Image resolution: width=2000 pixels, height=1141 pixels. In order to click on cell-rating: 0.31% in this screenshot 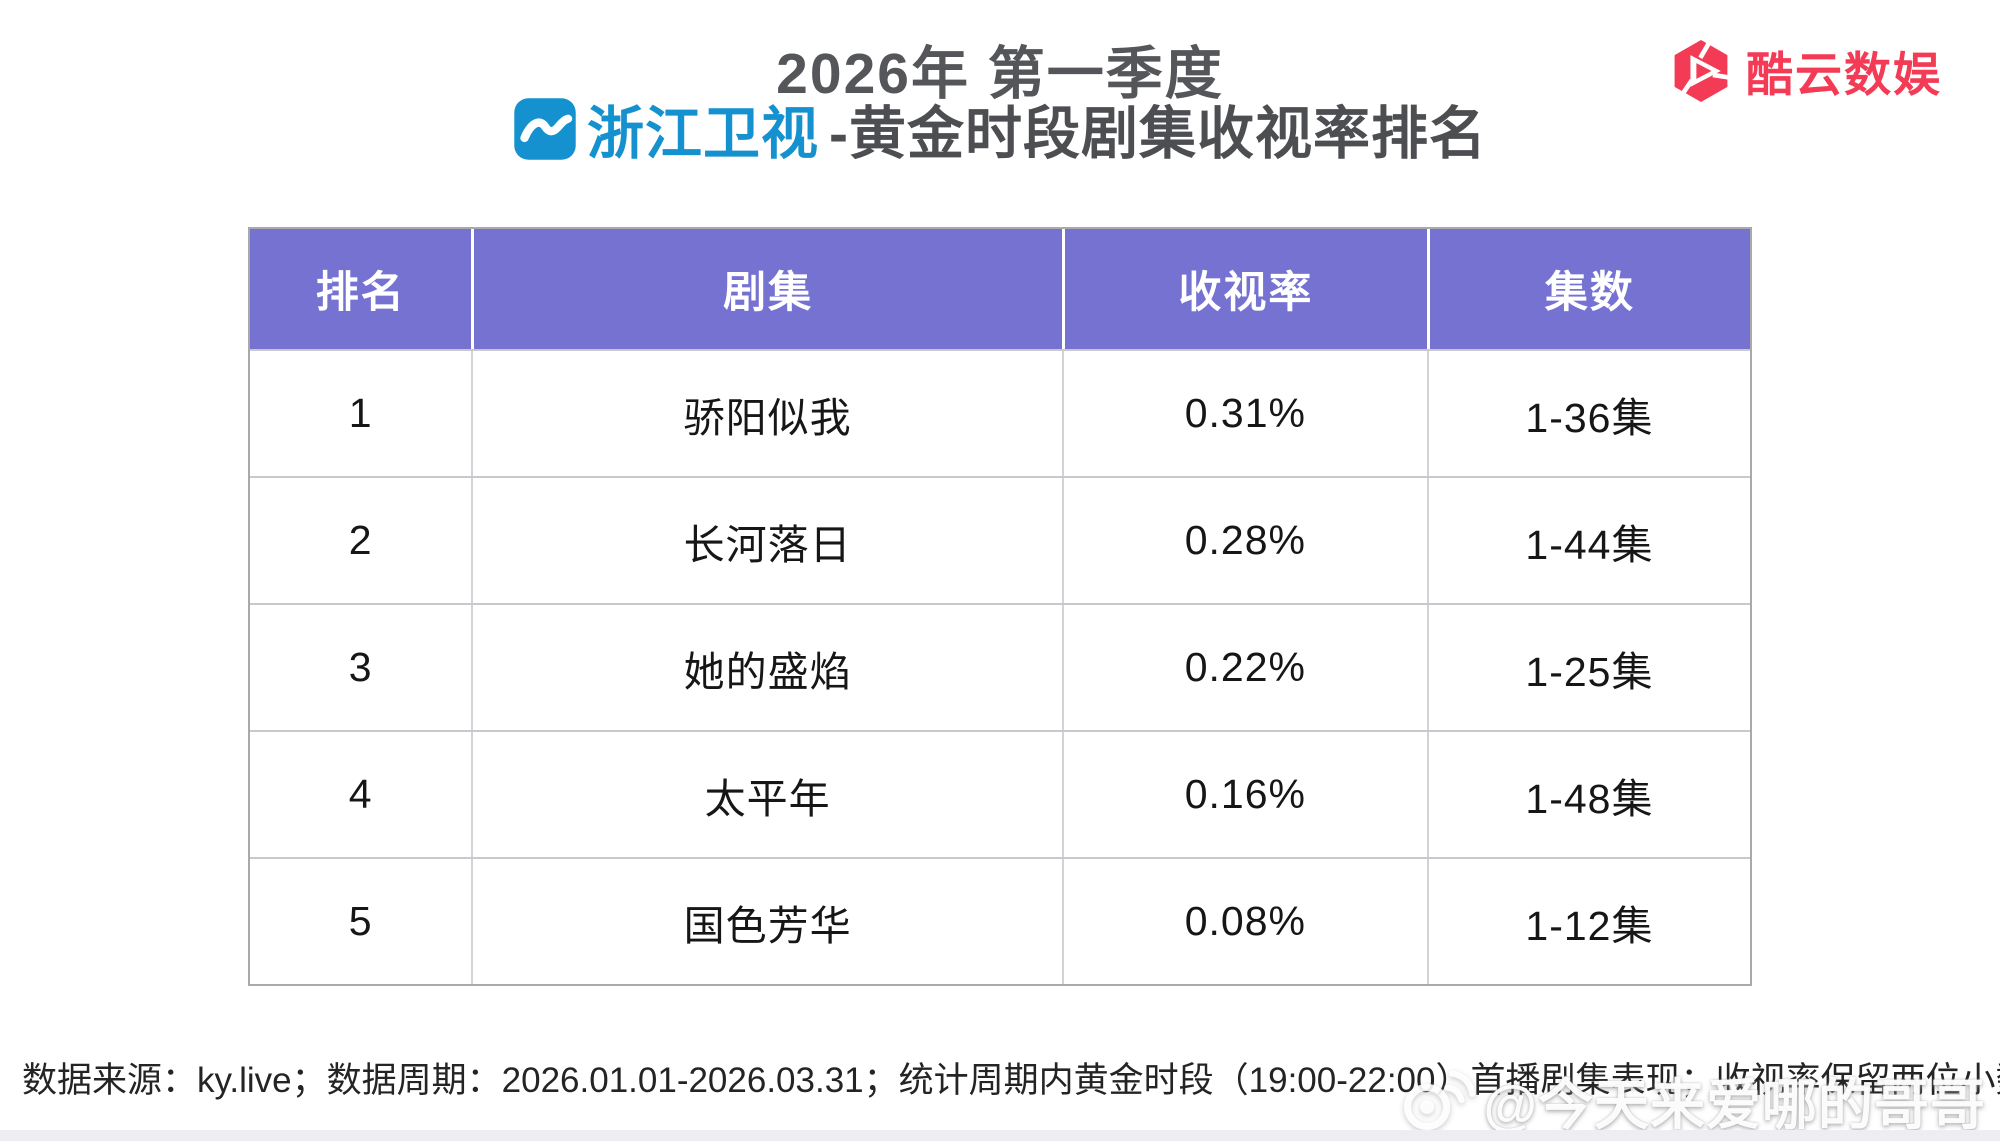, I will do `click(1244, 413)`.